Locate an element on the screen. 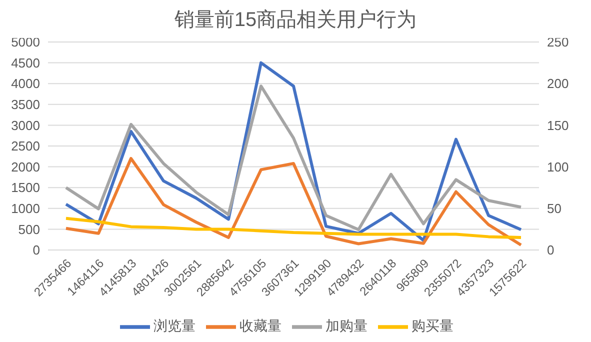 The height and width of the screenshot is (342, 591). y2-tick-label: 100 is located at coordinates (558, 166).